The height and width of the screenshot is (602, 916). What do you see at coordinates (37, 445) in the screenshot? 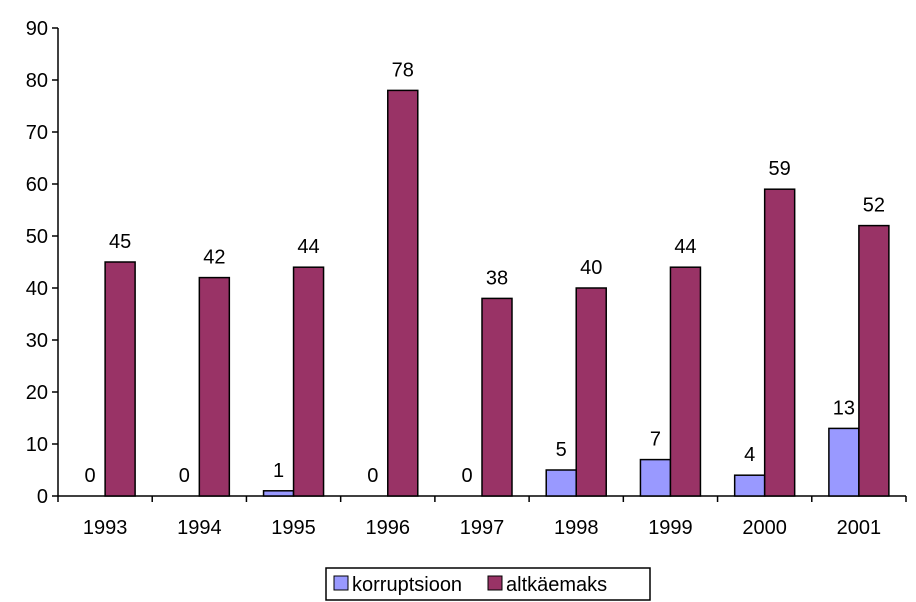
I see `y-tick-label: 10` at bounding box center [37, 445].